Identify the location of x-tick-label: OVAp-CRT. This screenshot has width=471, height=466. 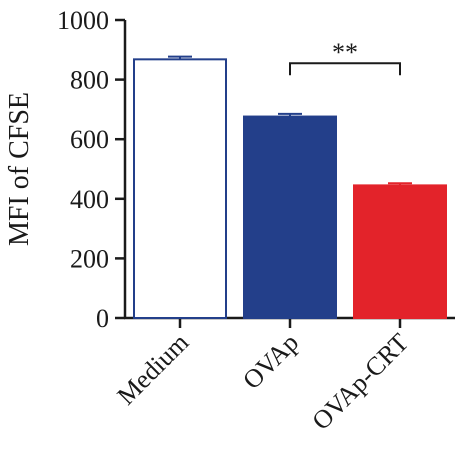
(360, 382).